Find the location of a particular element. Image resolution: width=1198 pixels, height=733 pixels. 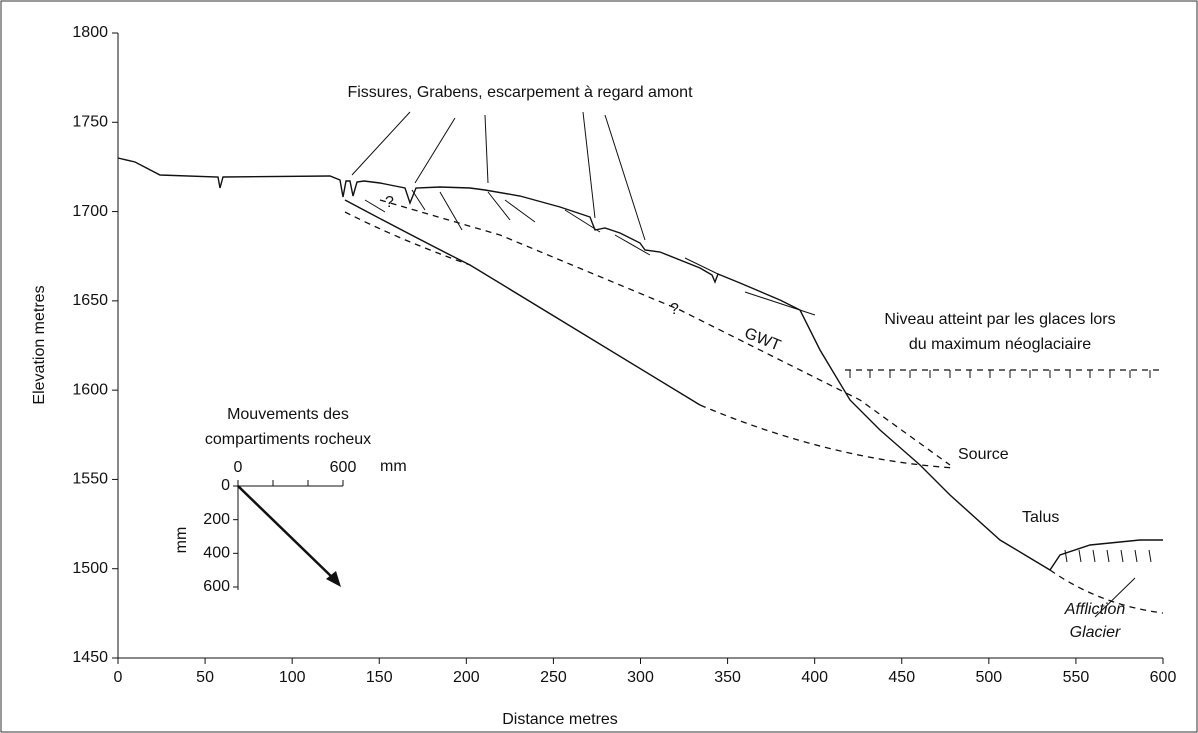

x-tick-label: 100 is located at coordinates (292, 677).